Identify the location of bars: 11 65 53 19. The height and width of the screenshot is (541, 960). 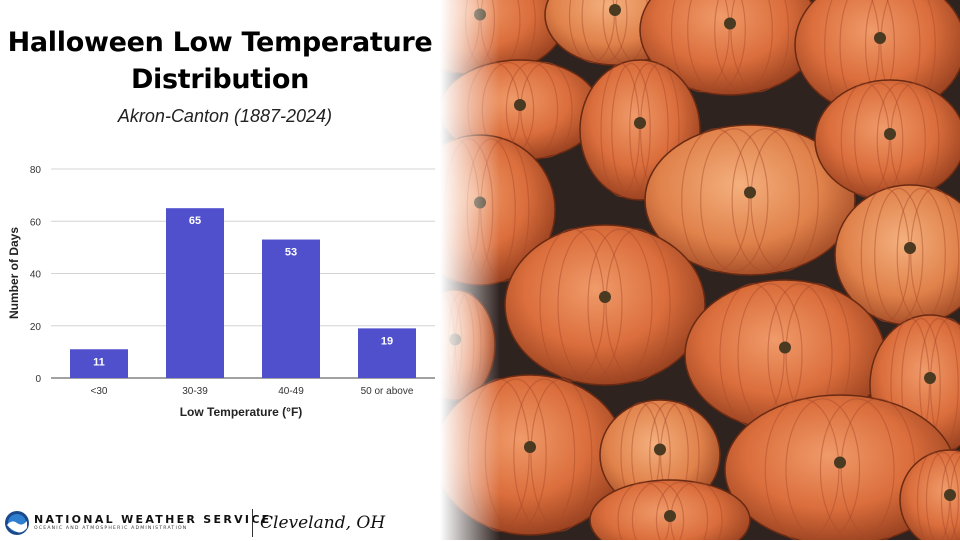
(243, 293).